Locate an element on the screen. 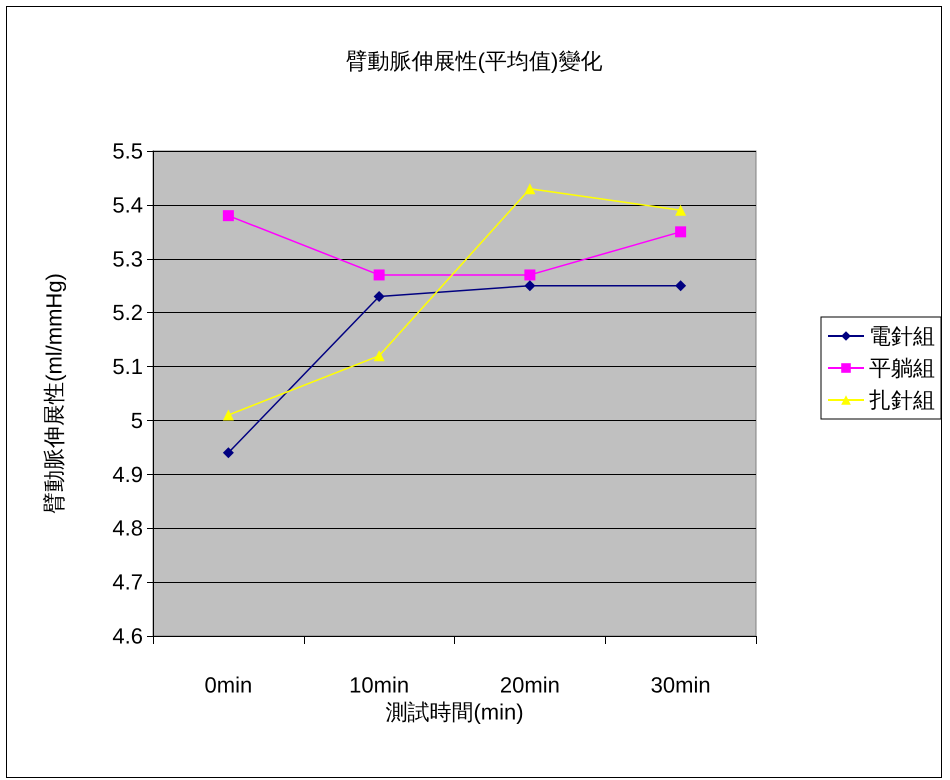 The height and width of the screenshot is (780, 950). y-tick-label: 4.9 is located at coordinates (127, 474).